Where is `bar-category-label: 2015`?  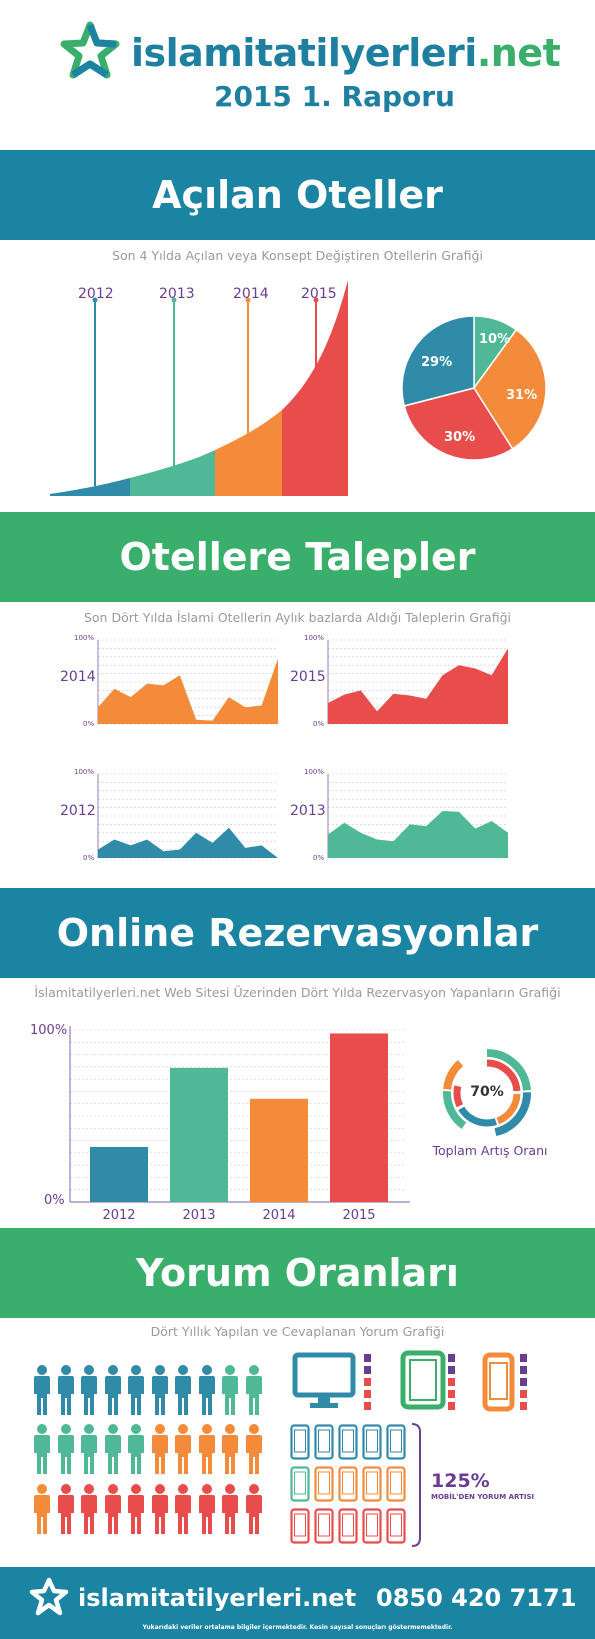 bar-category-label: 2015 is located at coordinates (359, 1215).